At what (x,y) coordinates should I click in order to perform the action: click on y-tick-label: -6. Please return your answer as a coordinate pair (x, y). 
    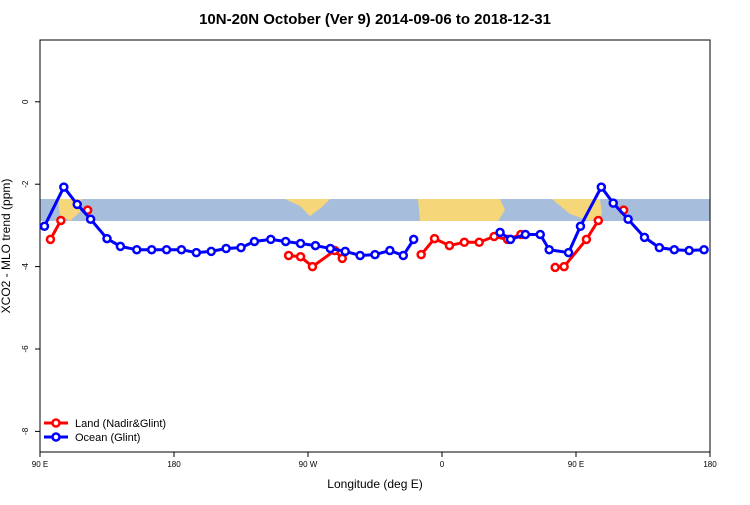
    Looking at the image, I should click on (25, 349).